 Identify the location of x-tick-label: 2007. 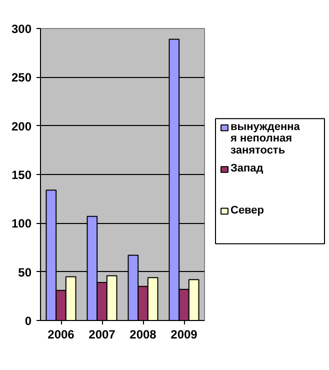
(102, 335).